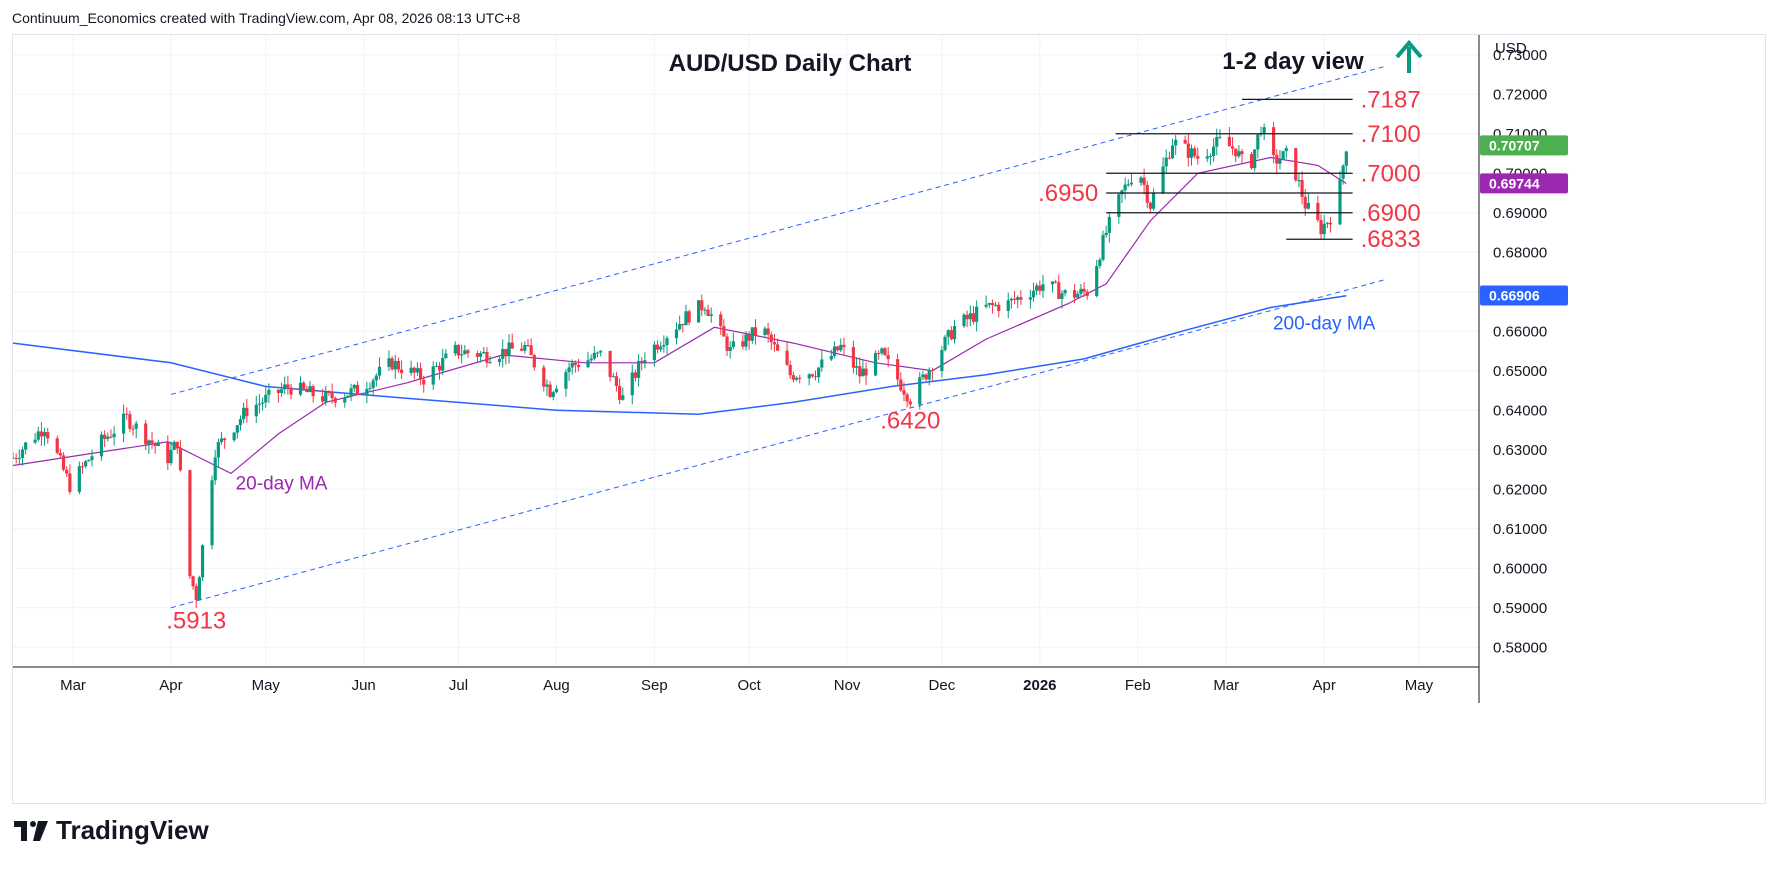 The image size is (1778, 871). What do you see at coordinates (1520, 529) in the screenshot?
I see `price-axis-tick-label: 0.61000` at bounding box center [1520, 529].